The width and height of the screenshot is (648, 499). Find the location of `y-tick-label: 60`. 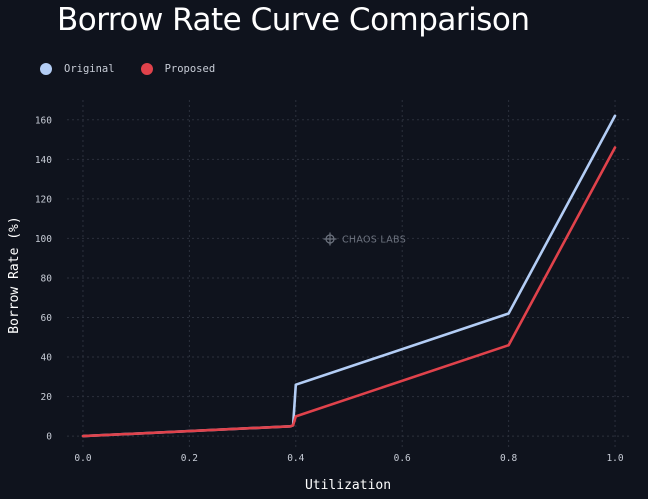

y-tick-label: 60 is located at coordinates (47, 318).